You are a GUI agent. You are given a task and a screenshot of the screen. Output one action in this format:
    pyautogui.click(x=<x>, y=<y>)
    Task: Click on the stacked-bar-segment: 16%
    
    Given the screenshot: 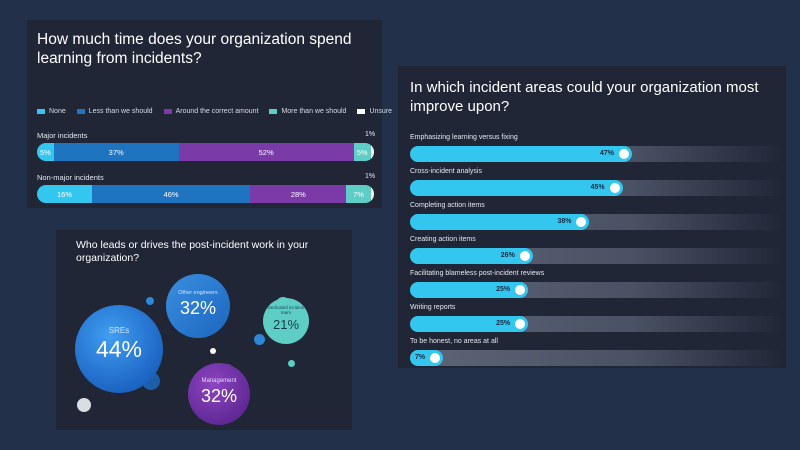 What is the action you would take?
    pyautogui.click(x=65, y=194)
    